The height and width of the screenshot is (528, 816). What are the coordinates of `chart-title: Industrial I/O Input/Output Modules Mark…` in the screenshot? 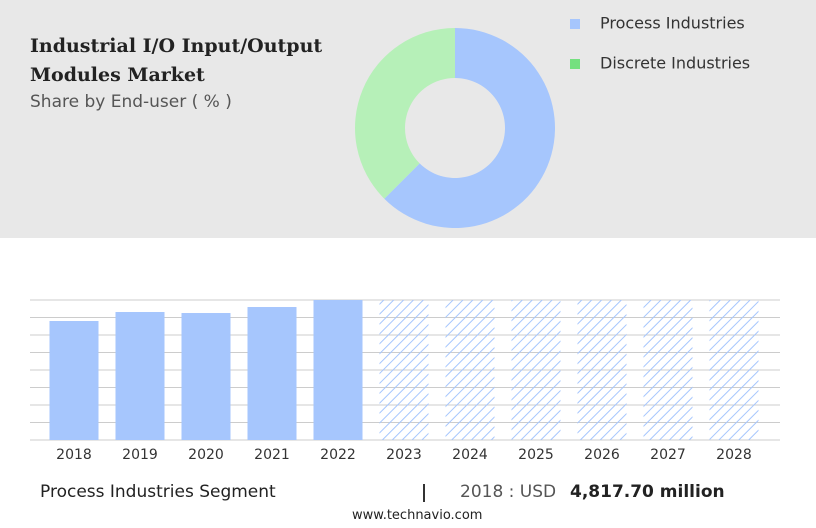 It's located at (176, 60).